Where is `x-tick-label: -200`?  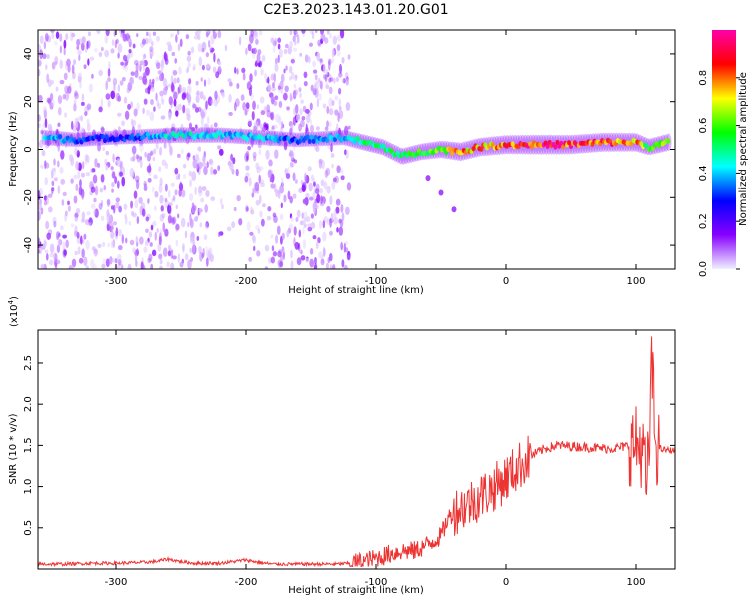
x-tick-label: -200 is located at coordinates (246, 582).